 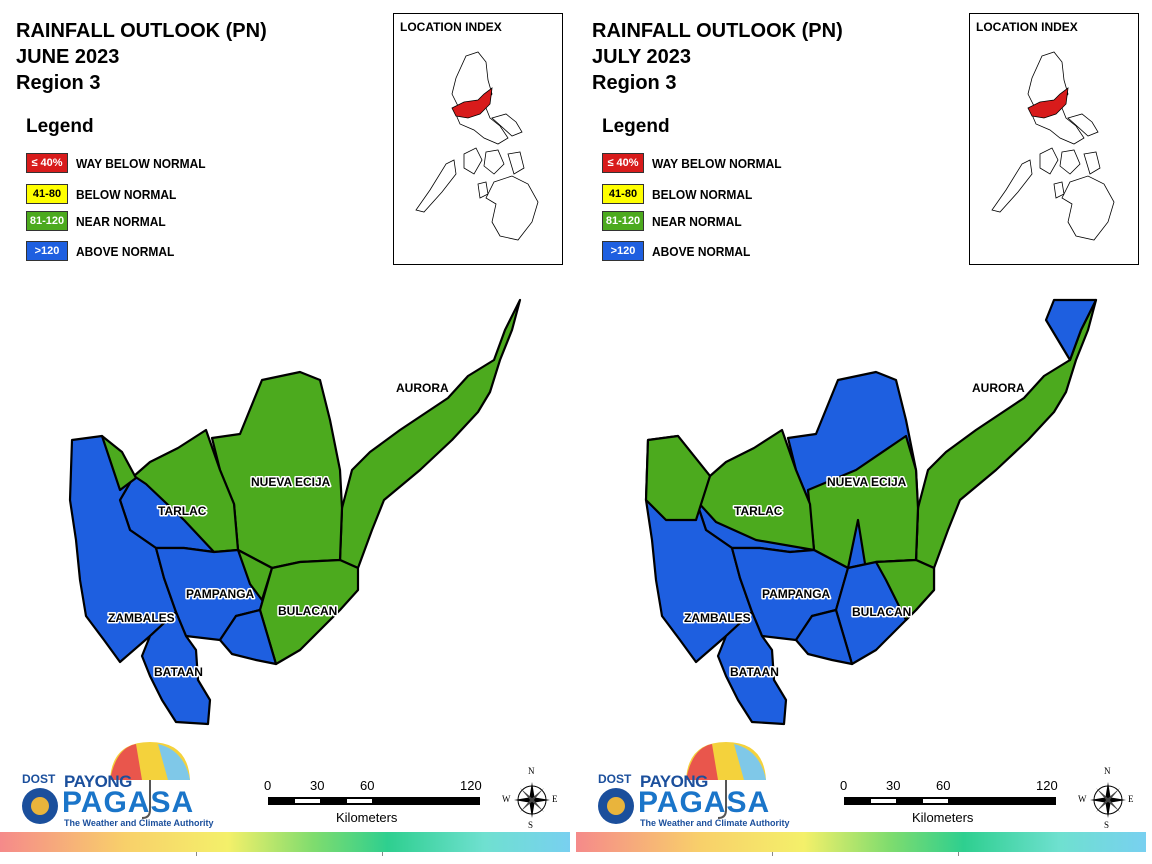 I want to click on legend-item-way-below: ≤ 40% WAY BELOW NORMAL, so click(x=697, y=163).